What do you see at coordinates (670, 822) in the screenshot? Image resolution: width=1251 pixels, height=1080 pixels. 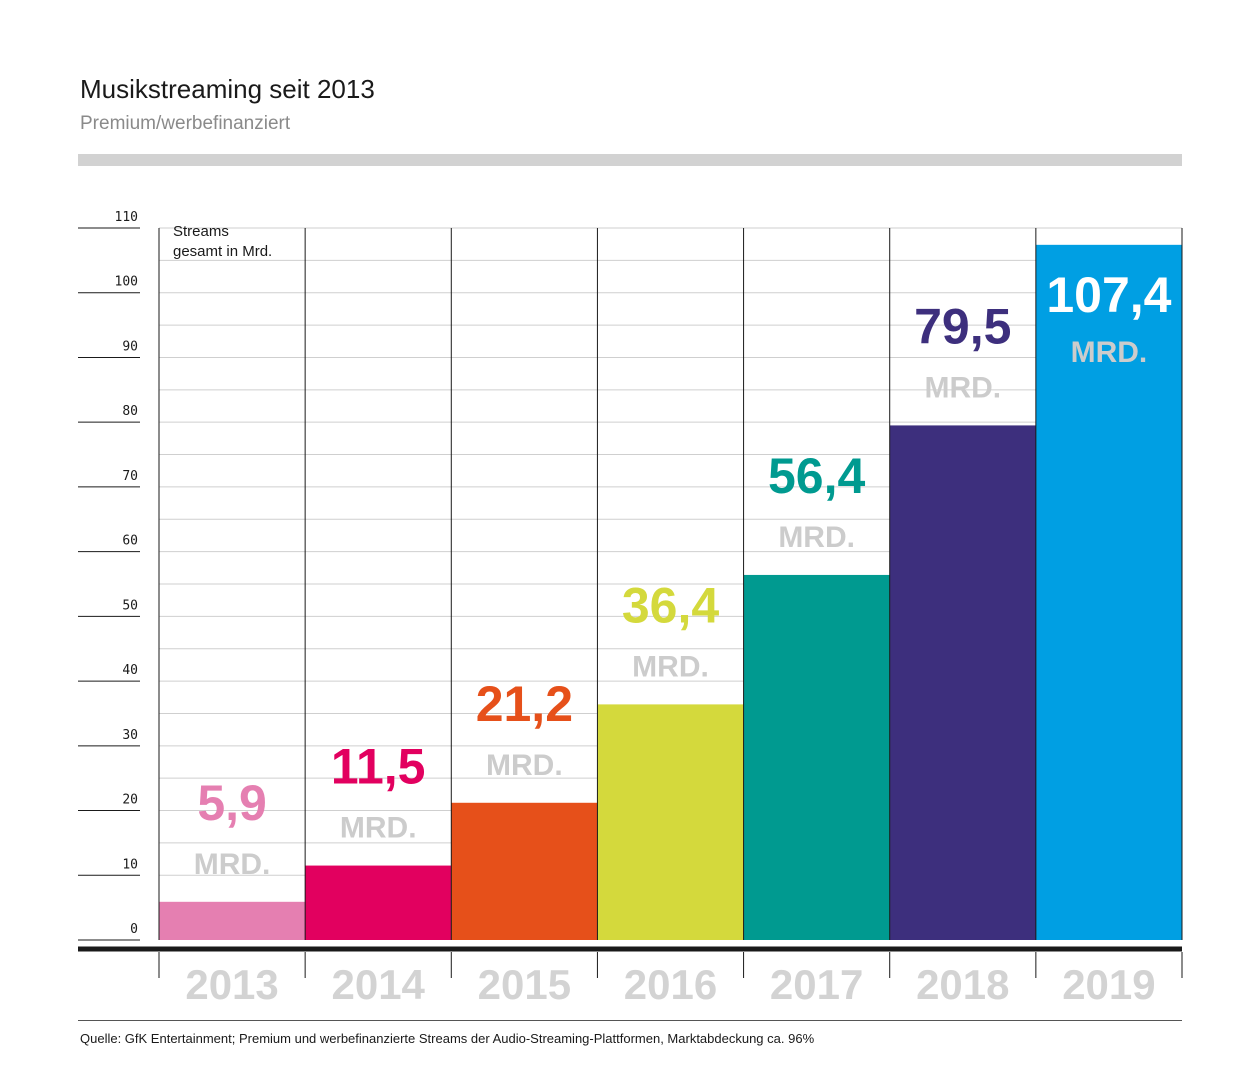 I see `bar-2016` at bounding box center [670, 822].